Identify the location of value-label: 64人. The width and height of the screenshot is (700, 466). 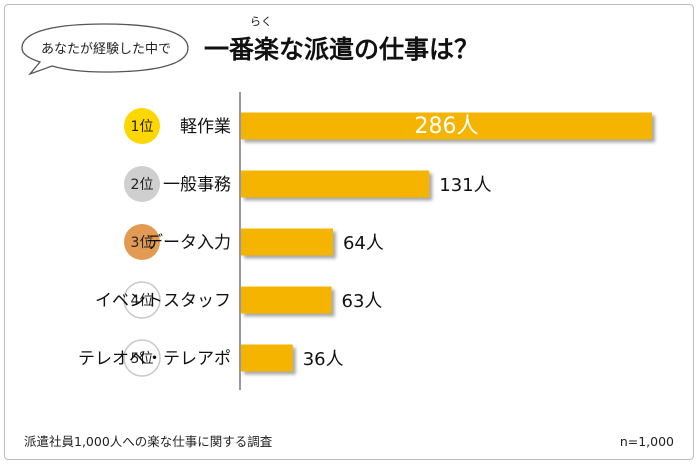
(363, 243).